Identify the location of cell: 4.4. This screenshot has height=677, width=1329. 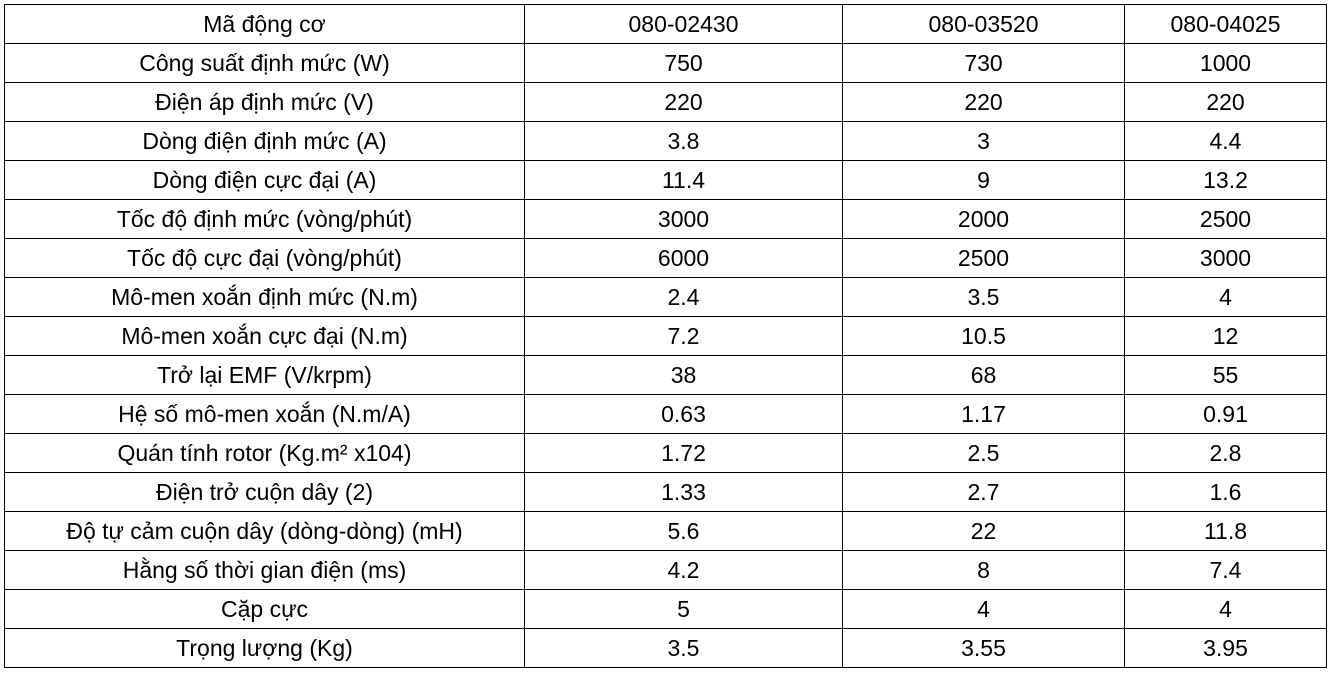
(1225, 141).